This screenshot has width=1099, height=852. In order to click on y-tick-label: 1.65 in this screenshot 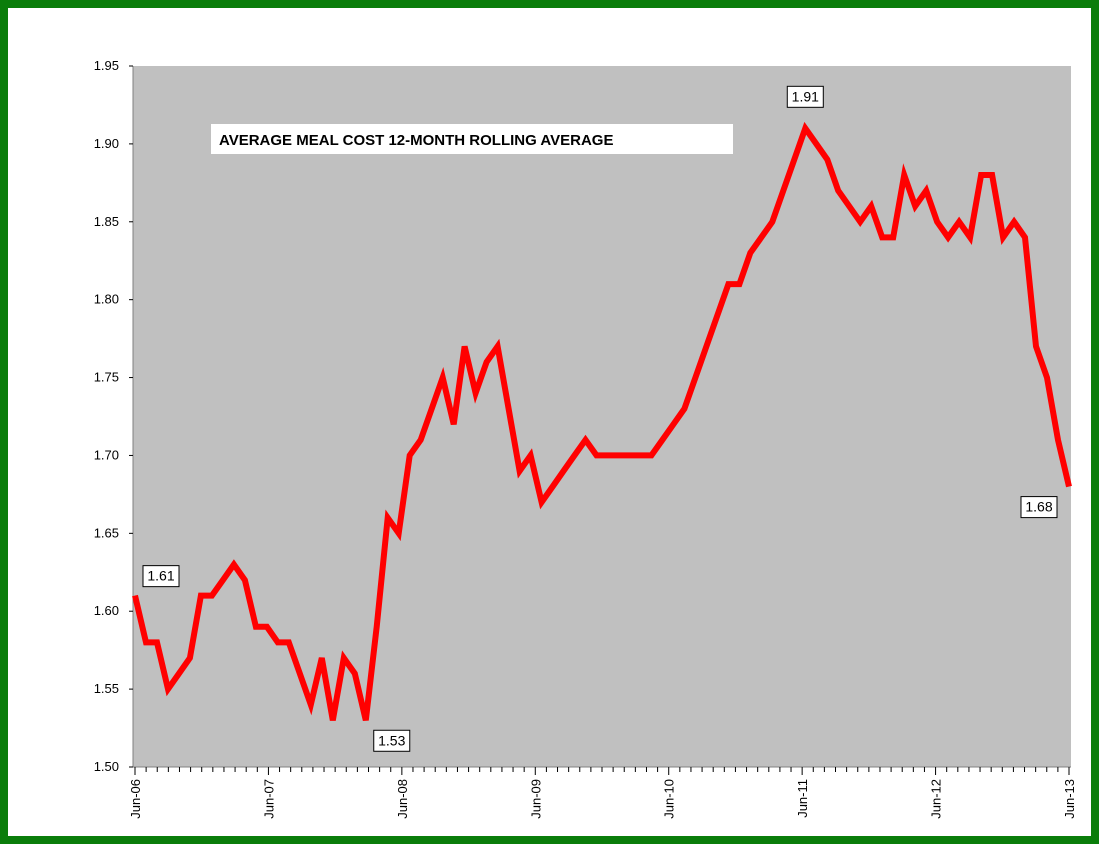, I will do `click(106, 532)`.